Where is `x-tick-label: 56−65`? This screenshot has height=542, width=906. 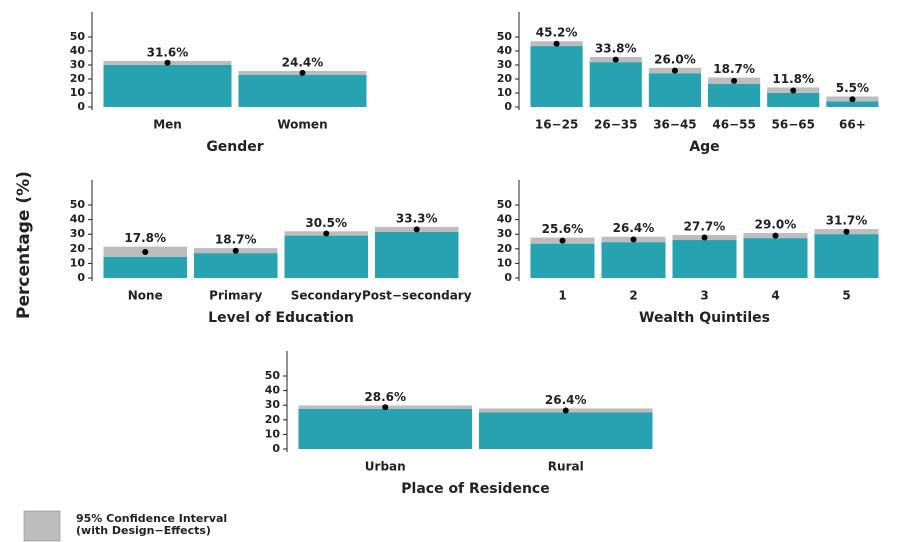
x-tick-label: 56−65 is located at coordinates (793, 125).